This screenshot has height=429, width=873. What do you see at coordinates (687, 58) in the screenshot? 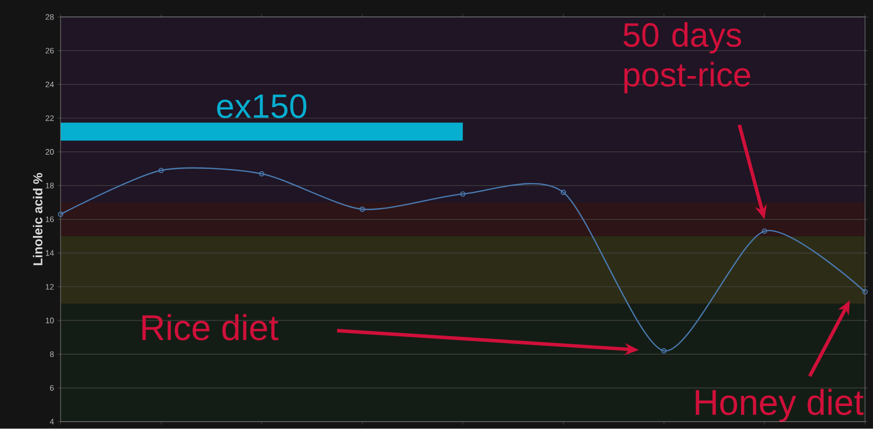
I see `annotation: 50 days post-rice` at bounding box center [687, 58].